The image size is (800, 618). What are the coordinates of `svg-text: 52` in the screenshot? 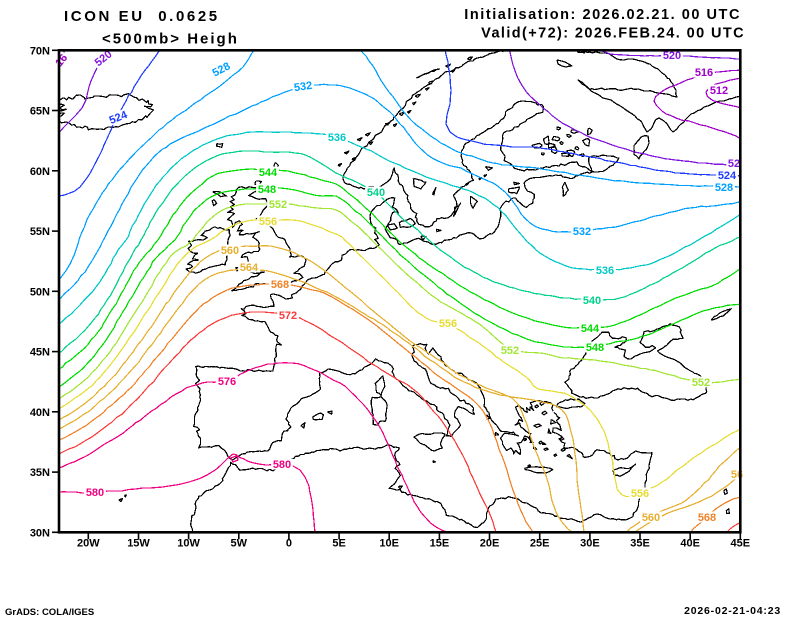 It's located at (734, 164).